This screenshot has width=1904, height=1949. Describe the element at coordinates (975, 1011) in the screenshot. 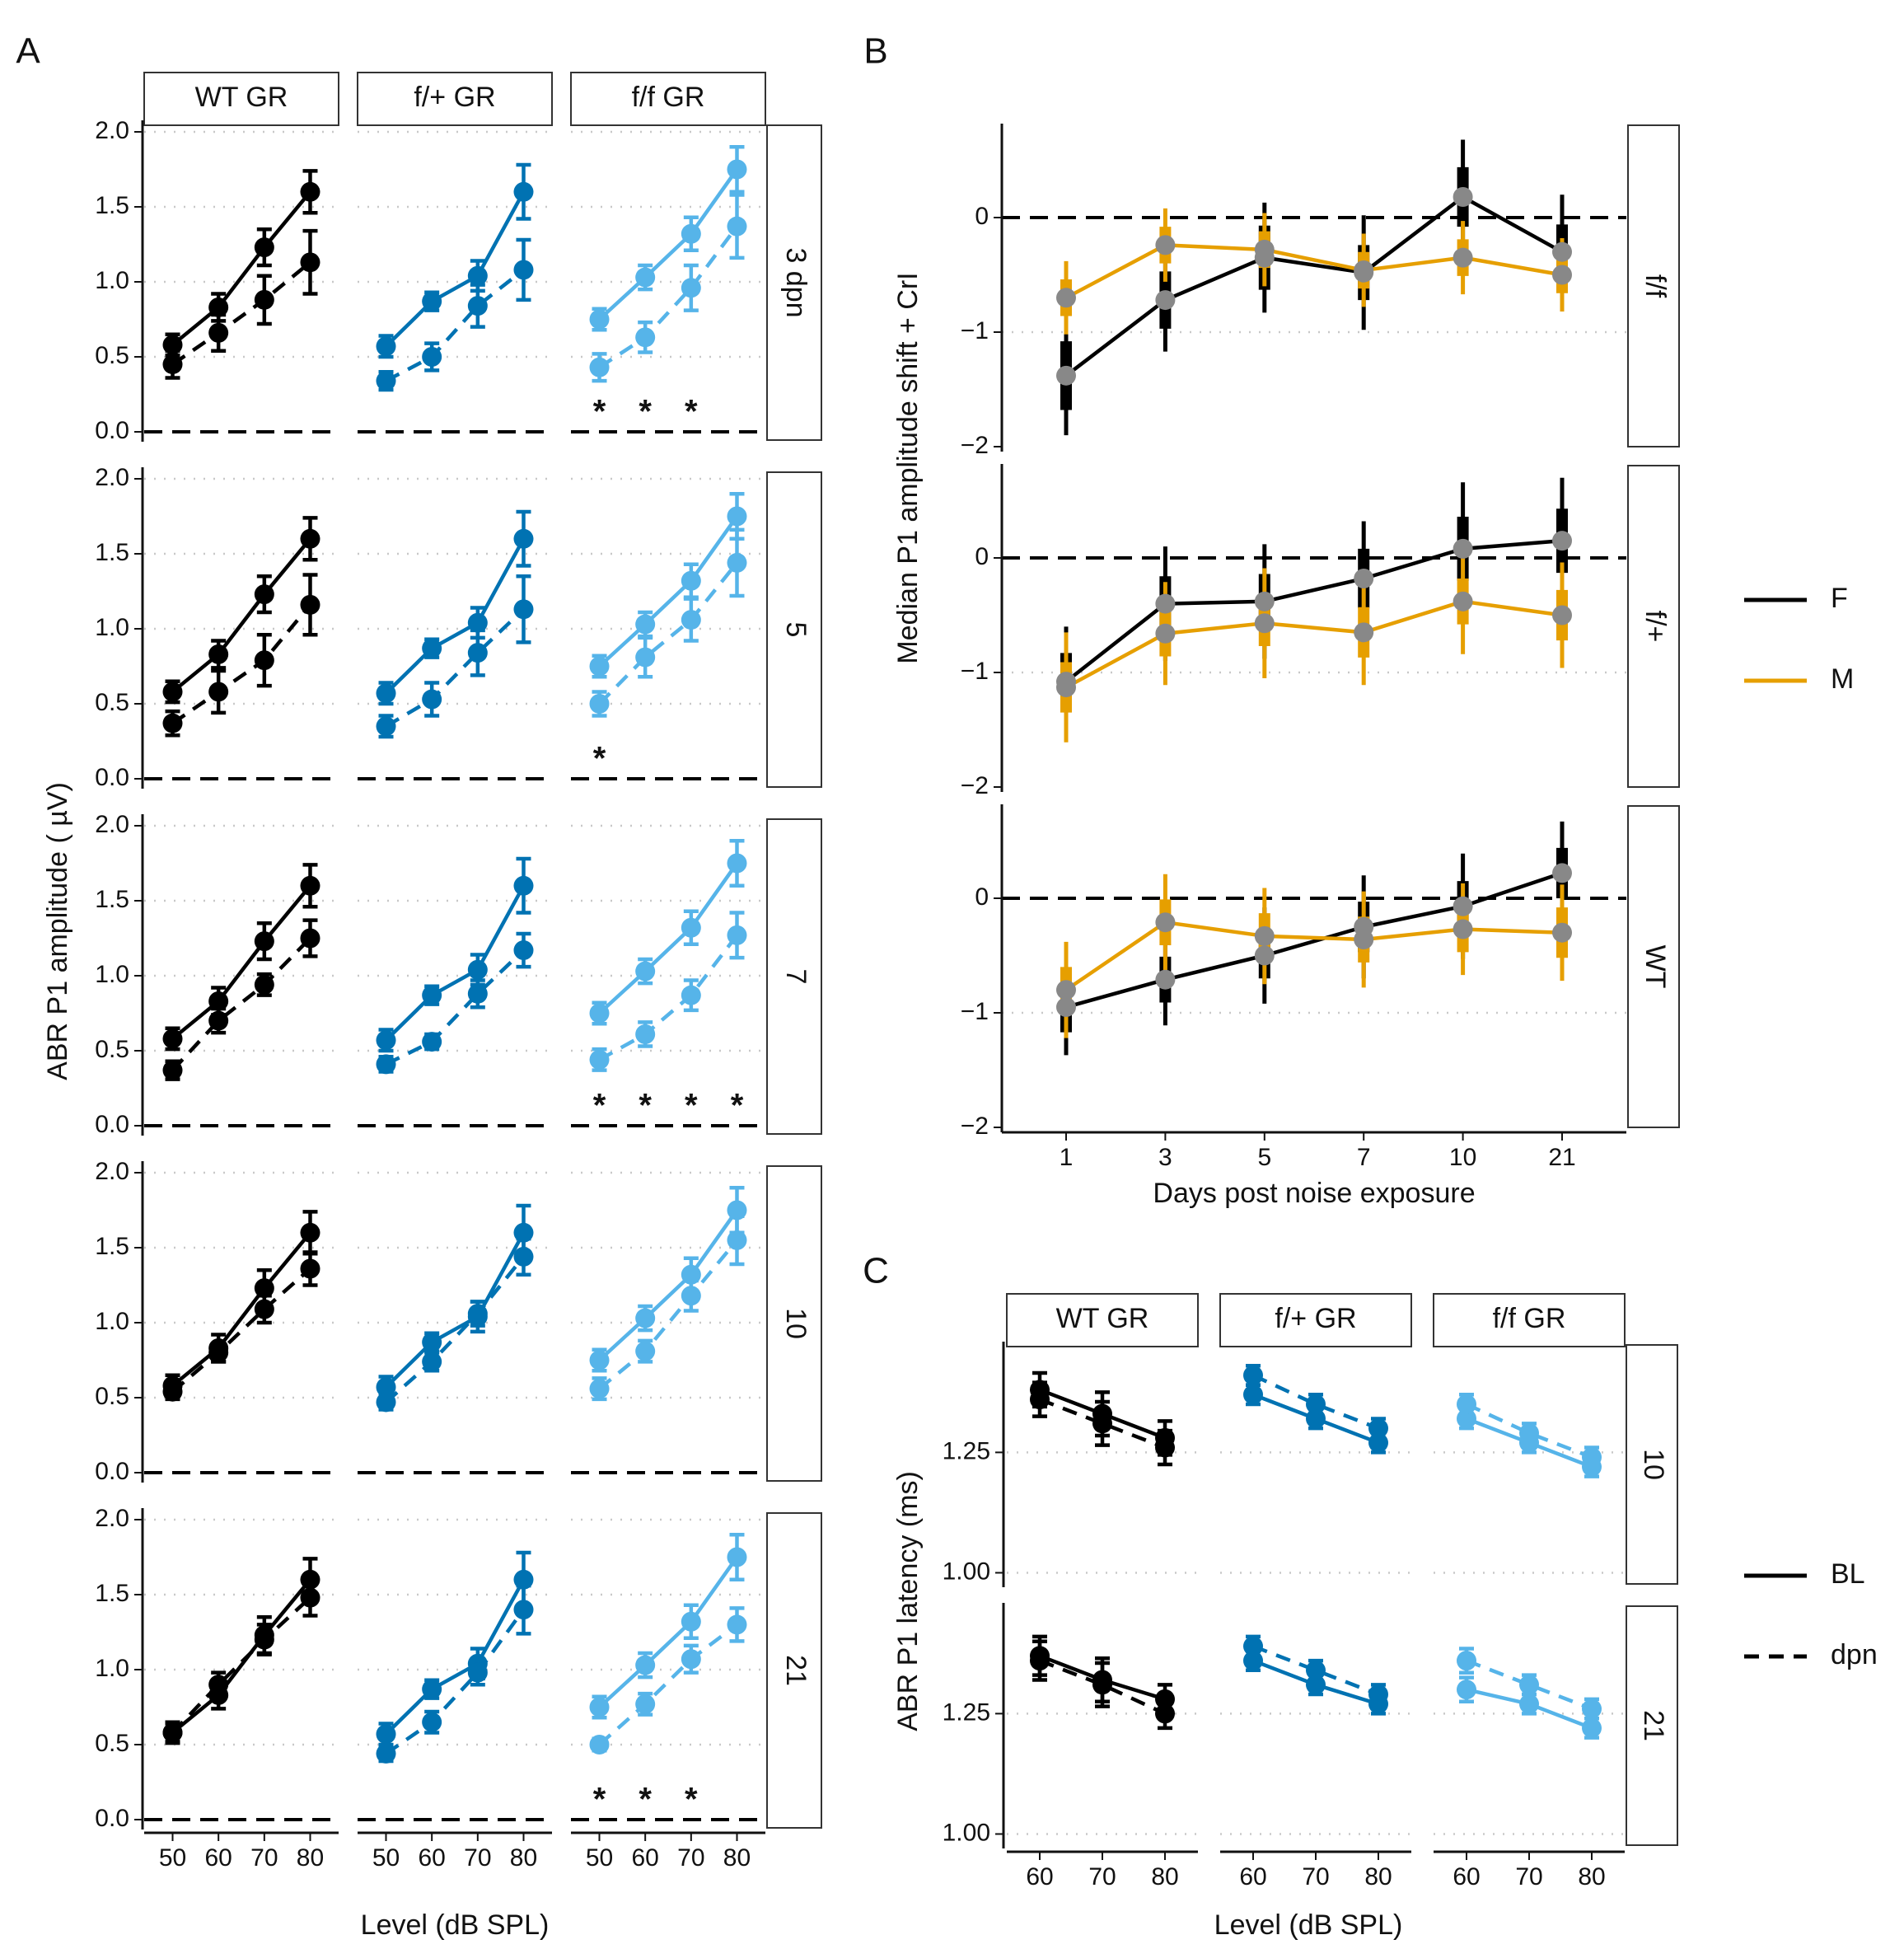

I see `b-y-tick-label-2-1: −1` at that location.